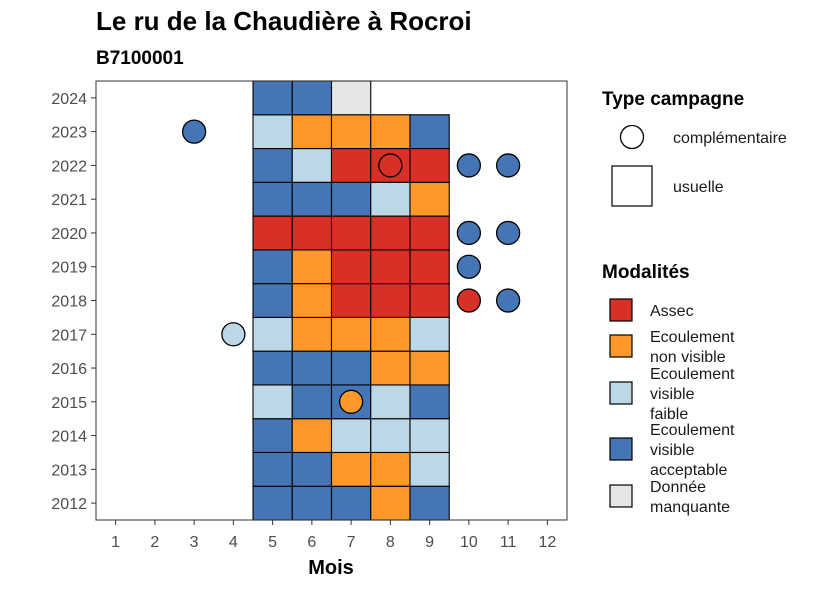 The width and height of the screenshot is (826, 590). Describe the element at coordinates (69, 369) in the screenshot. I see `y-tick-label: 2016` at that location.